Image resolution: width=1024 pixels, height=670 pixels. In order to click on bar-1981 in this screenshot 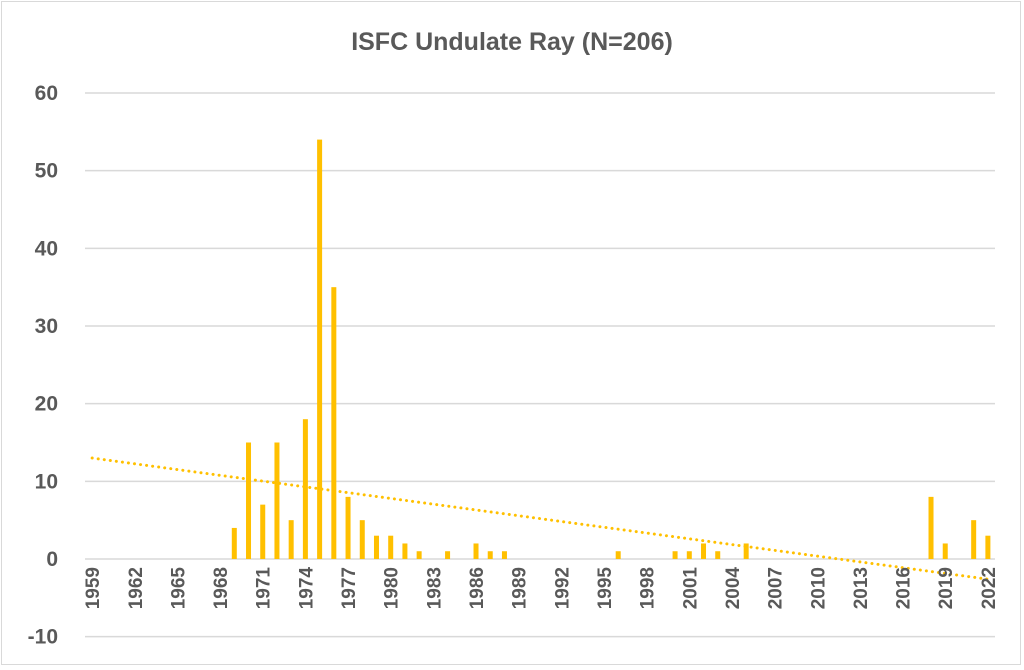, I will do `click(405, 551)`.